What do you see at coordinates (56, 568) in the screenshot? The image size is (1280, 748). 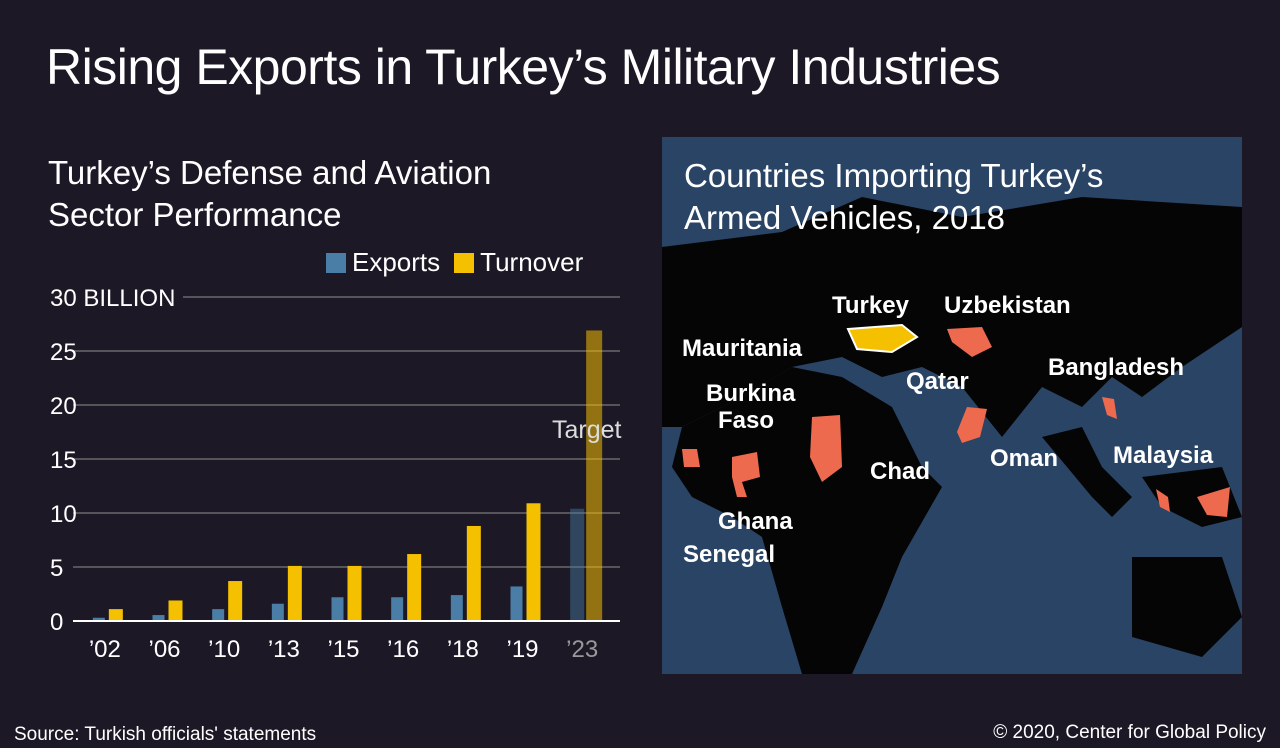 I see `y-tick-label: 5` at bounding box center [56, 568].